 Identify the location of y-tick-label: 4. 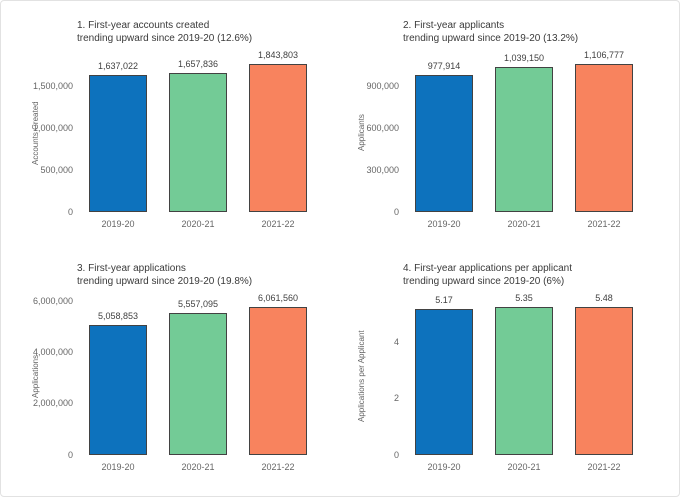
(396, 341).